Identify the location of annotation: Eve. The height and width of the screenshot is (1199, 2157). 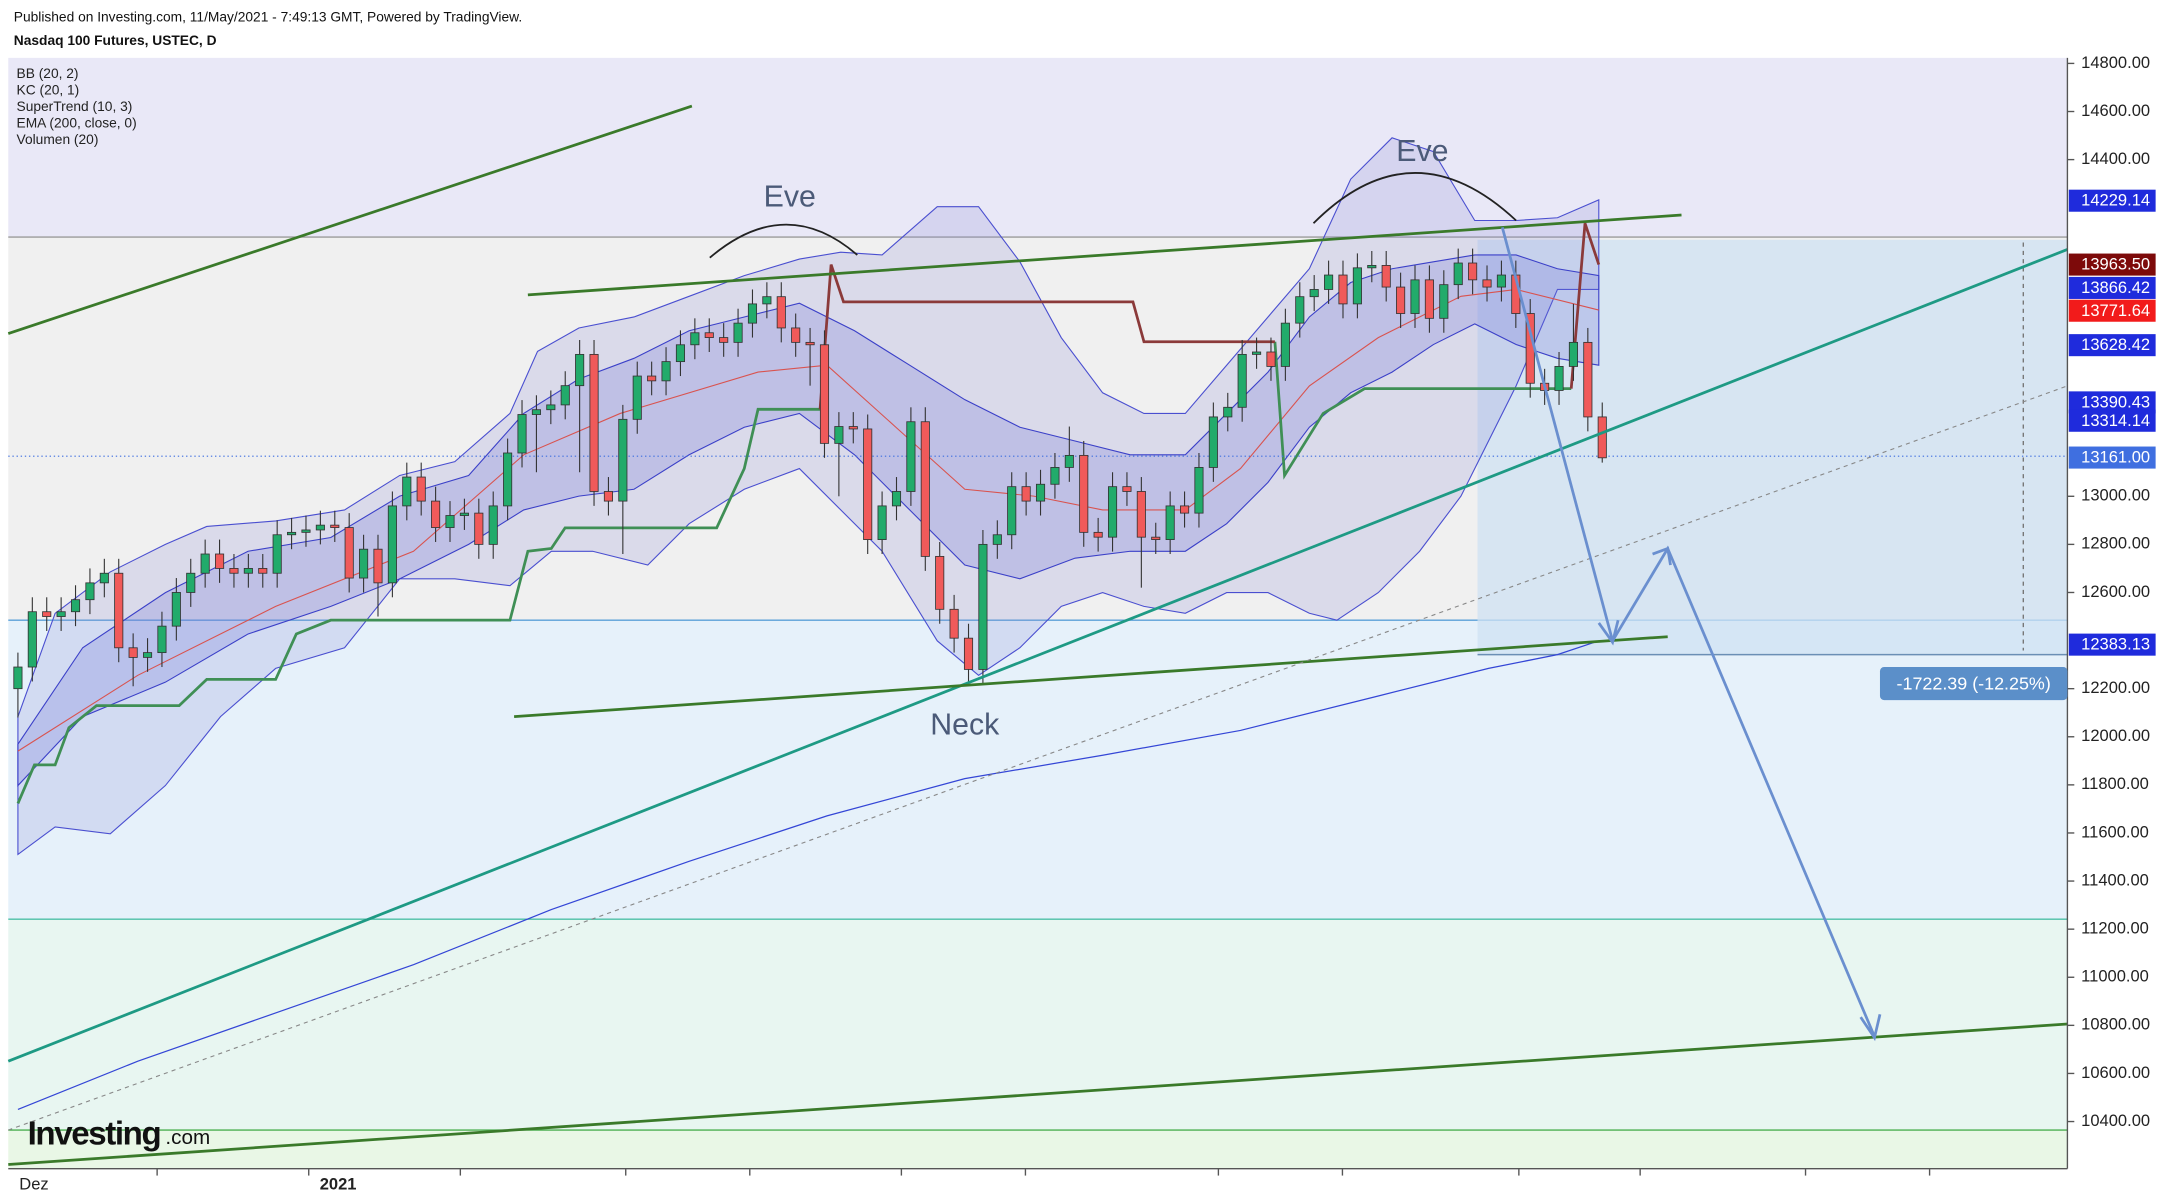
(790, 196).